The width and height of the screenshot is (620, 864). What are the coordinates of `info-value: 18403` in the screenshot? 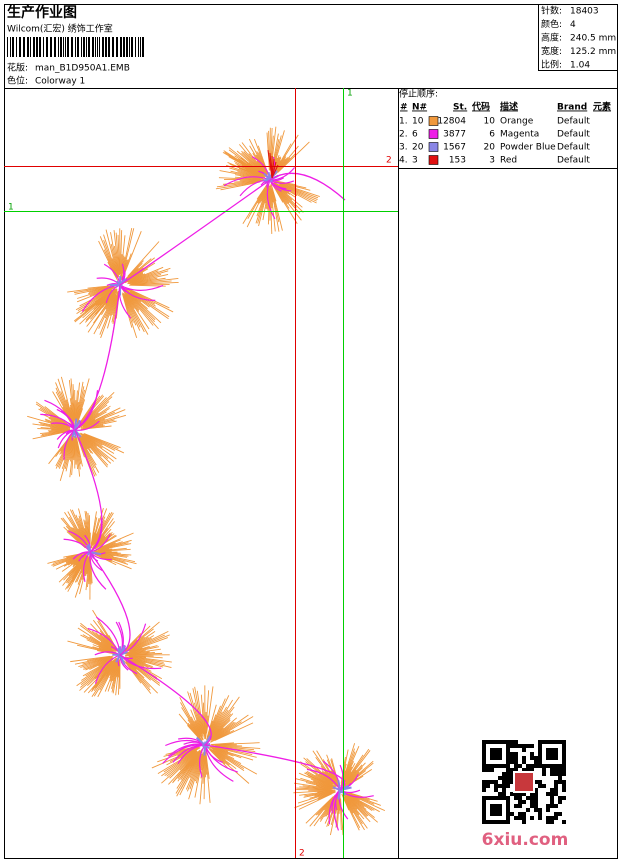 It's located at (584, 12).